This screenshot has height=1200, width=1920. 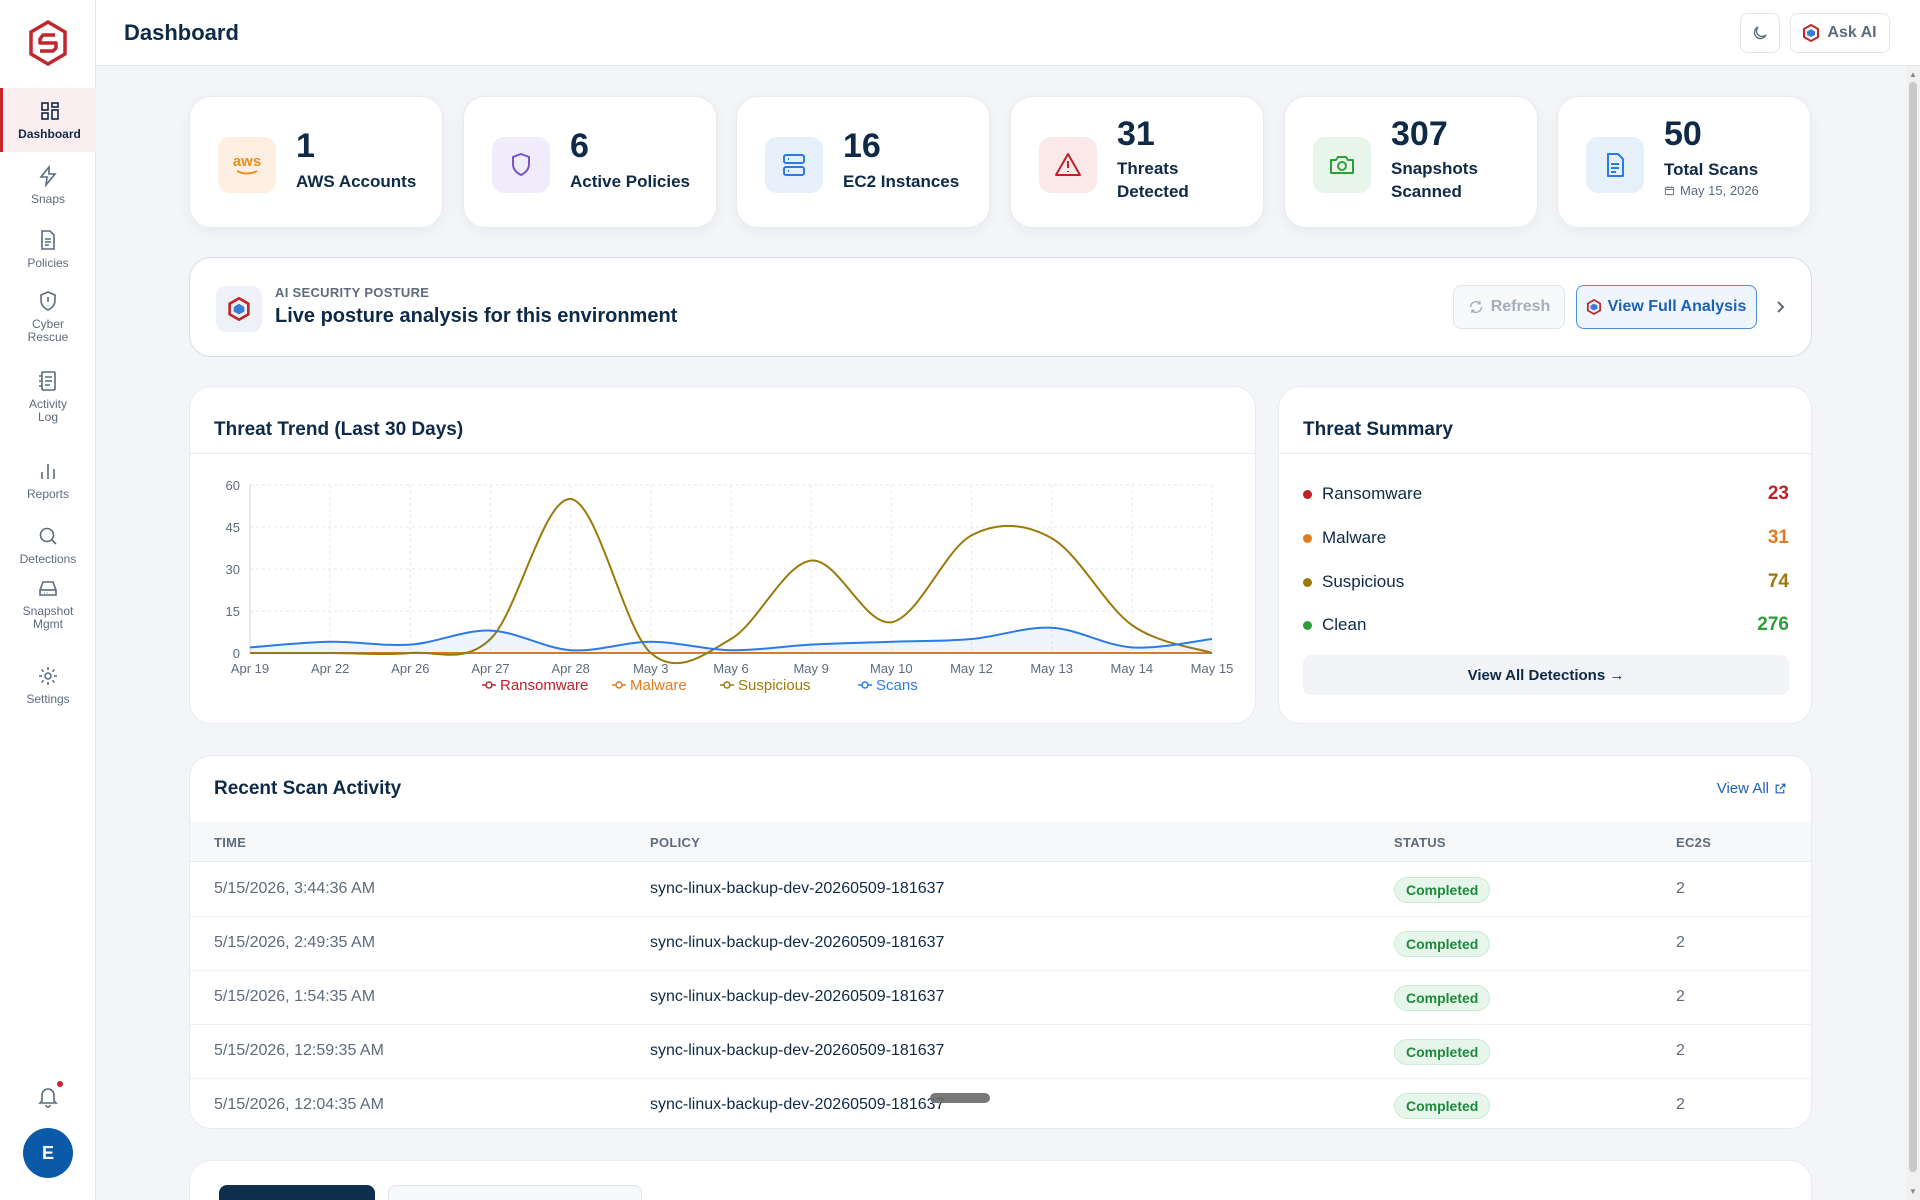 I want to click on sidebar-item-dashboard: Dashboard, so click(x=48, y=120).